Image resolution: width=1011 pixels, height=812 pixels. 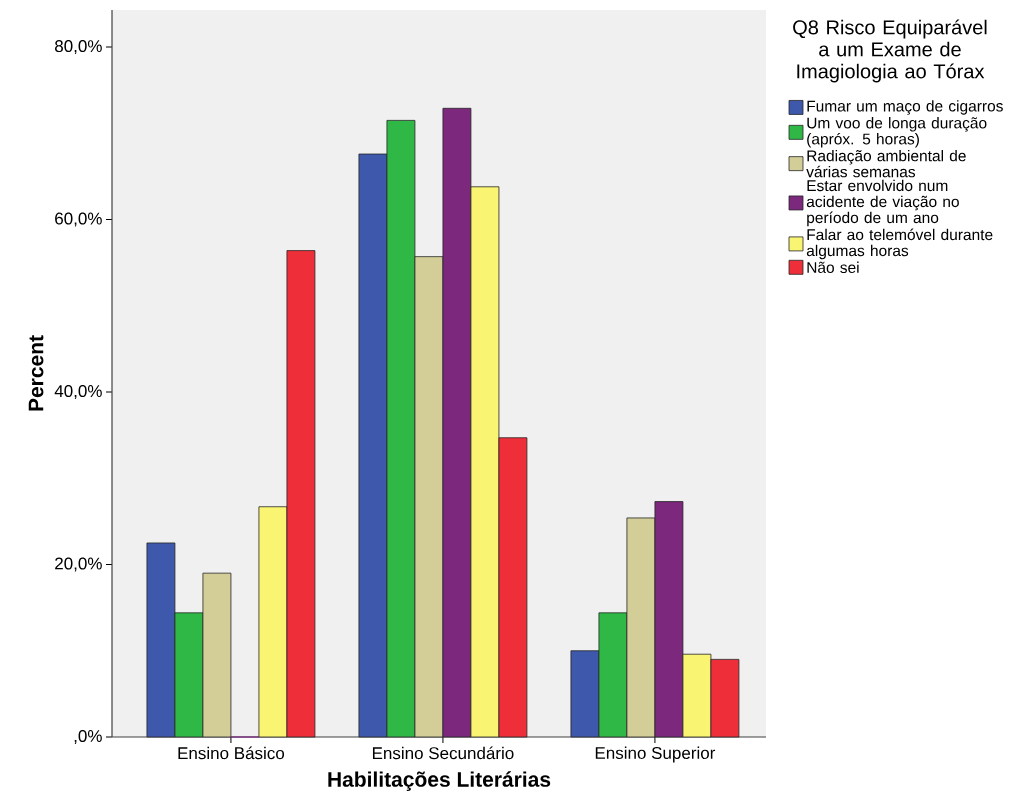 I want to click on x-tick-label: Ensino Superior, so click(x=655, y=754).